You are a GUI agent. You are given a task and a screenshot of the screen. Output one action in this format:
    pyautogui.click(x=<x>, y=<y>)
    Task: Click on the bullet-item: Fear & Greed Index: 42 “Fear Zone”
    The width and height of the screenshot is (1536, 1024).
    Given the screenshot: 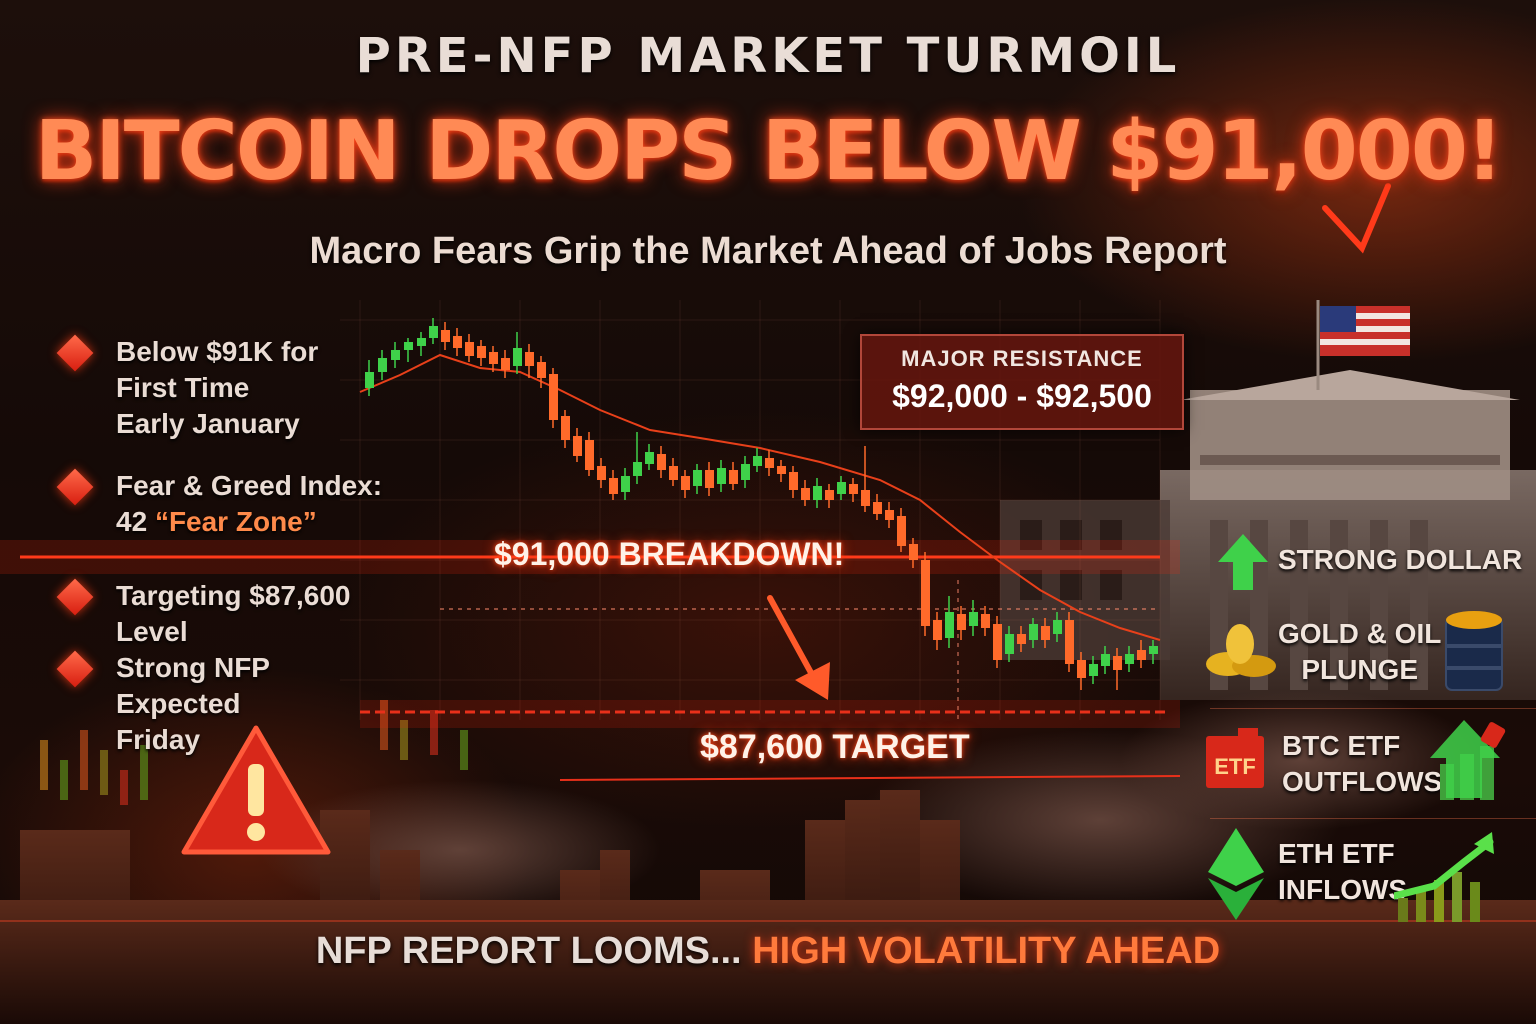 What is the action you would take?
    pyautogui.click(x=222, y=504)
    